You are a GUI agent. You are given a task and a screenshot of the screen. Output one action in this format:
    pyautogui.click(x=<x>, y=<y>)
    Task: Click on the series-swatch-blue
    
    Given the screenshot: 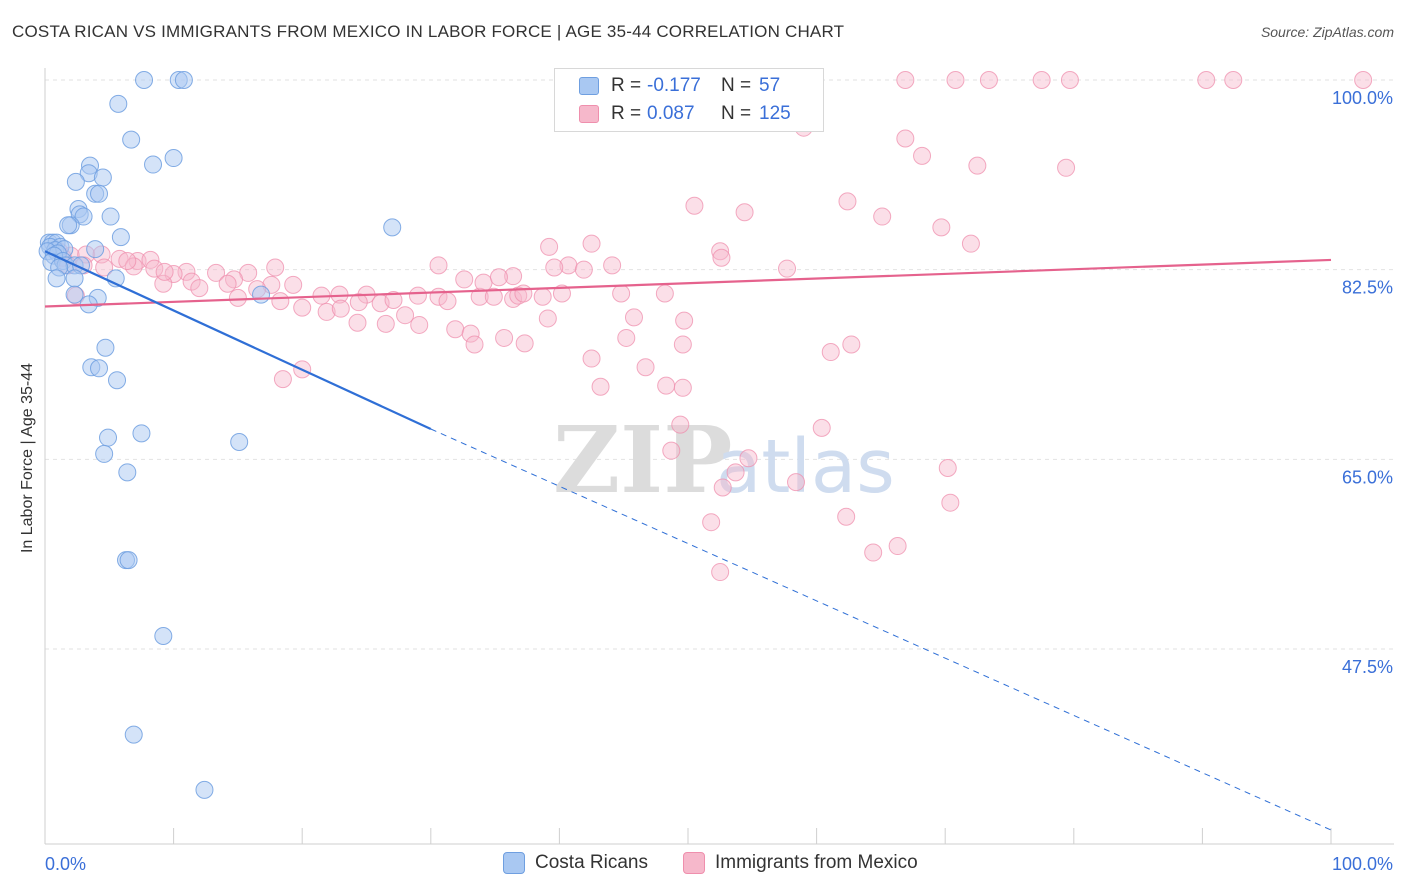 What is the action you would take?
    pyautogui.click(x=514, y=863)
    